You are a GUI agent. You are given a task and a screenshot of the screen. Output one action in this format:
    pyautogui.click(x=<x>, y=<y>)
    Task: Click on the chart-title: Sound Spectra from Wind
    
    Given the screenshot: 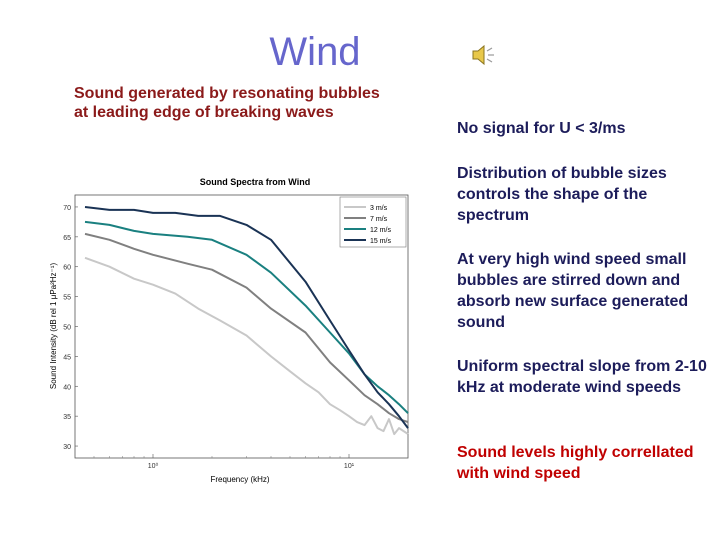 What is the action you would take?
    pyautogui.click(x=255, y=182)
    